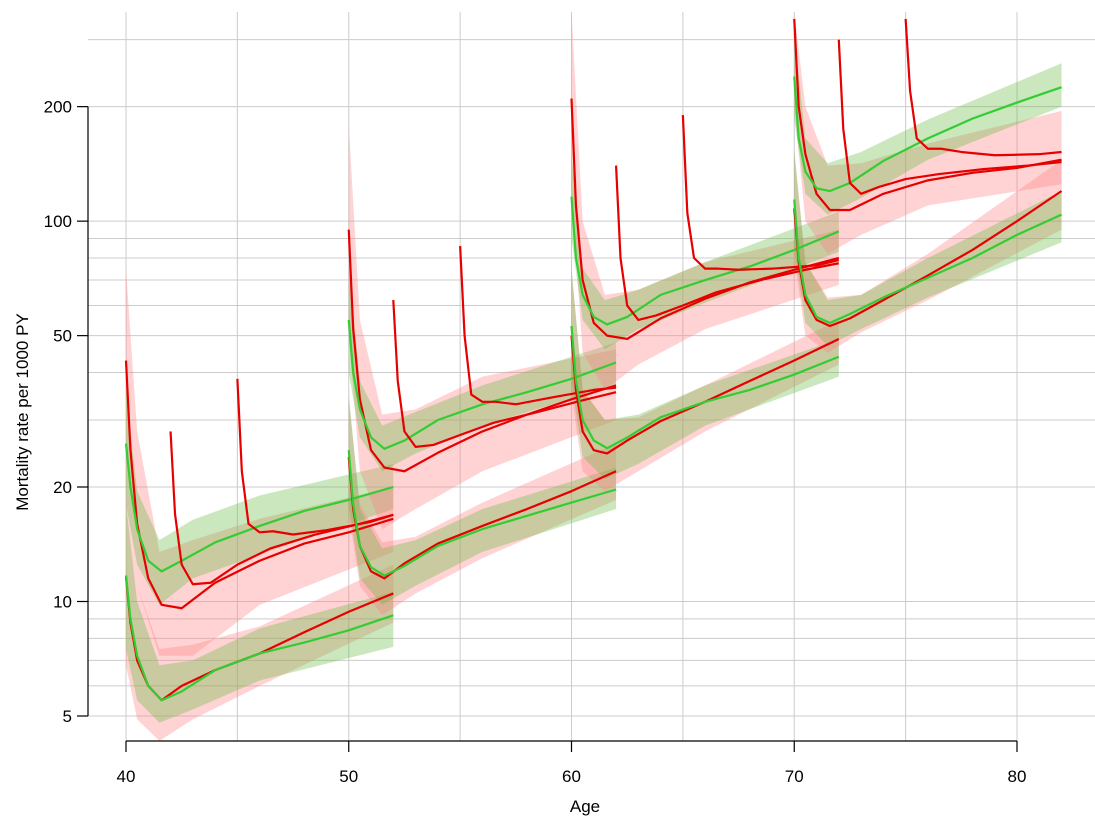 Image resolution: width=1095 pixels, height=823 pixels. I want to click on y-tick-label: 50, so click(62, 336).